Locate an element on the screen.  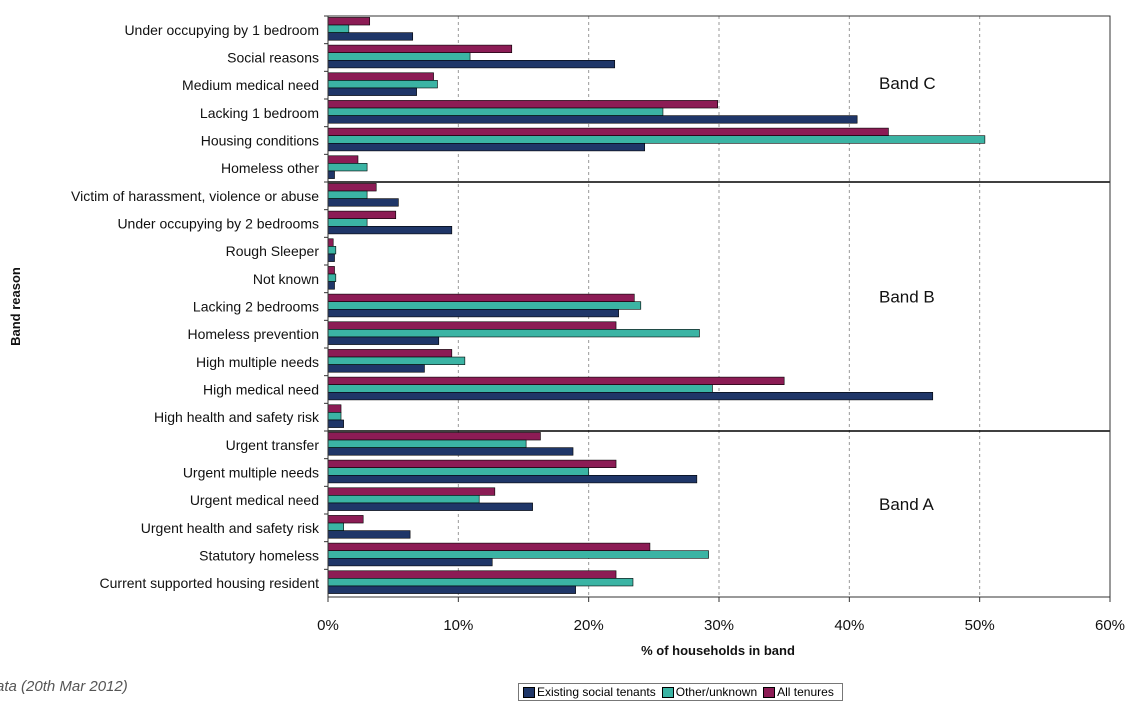
band-label: Band B is located at coordinates (907, 297).